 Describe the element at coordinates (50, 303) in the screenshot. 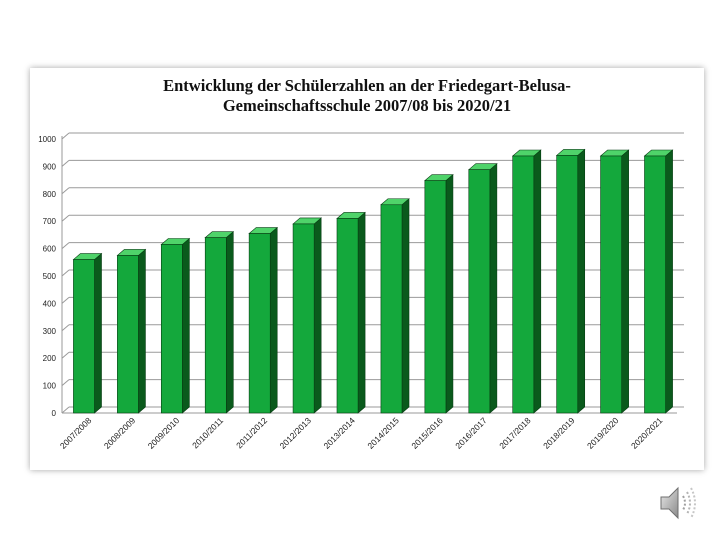

I see `y-tick-label: 400` at that location.